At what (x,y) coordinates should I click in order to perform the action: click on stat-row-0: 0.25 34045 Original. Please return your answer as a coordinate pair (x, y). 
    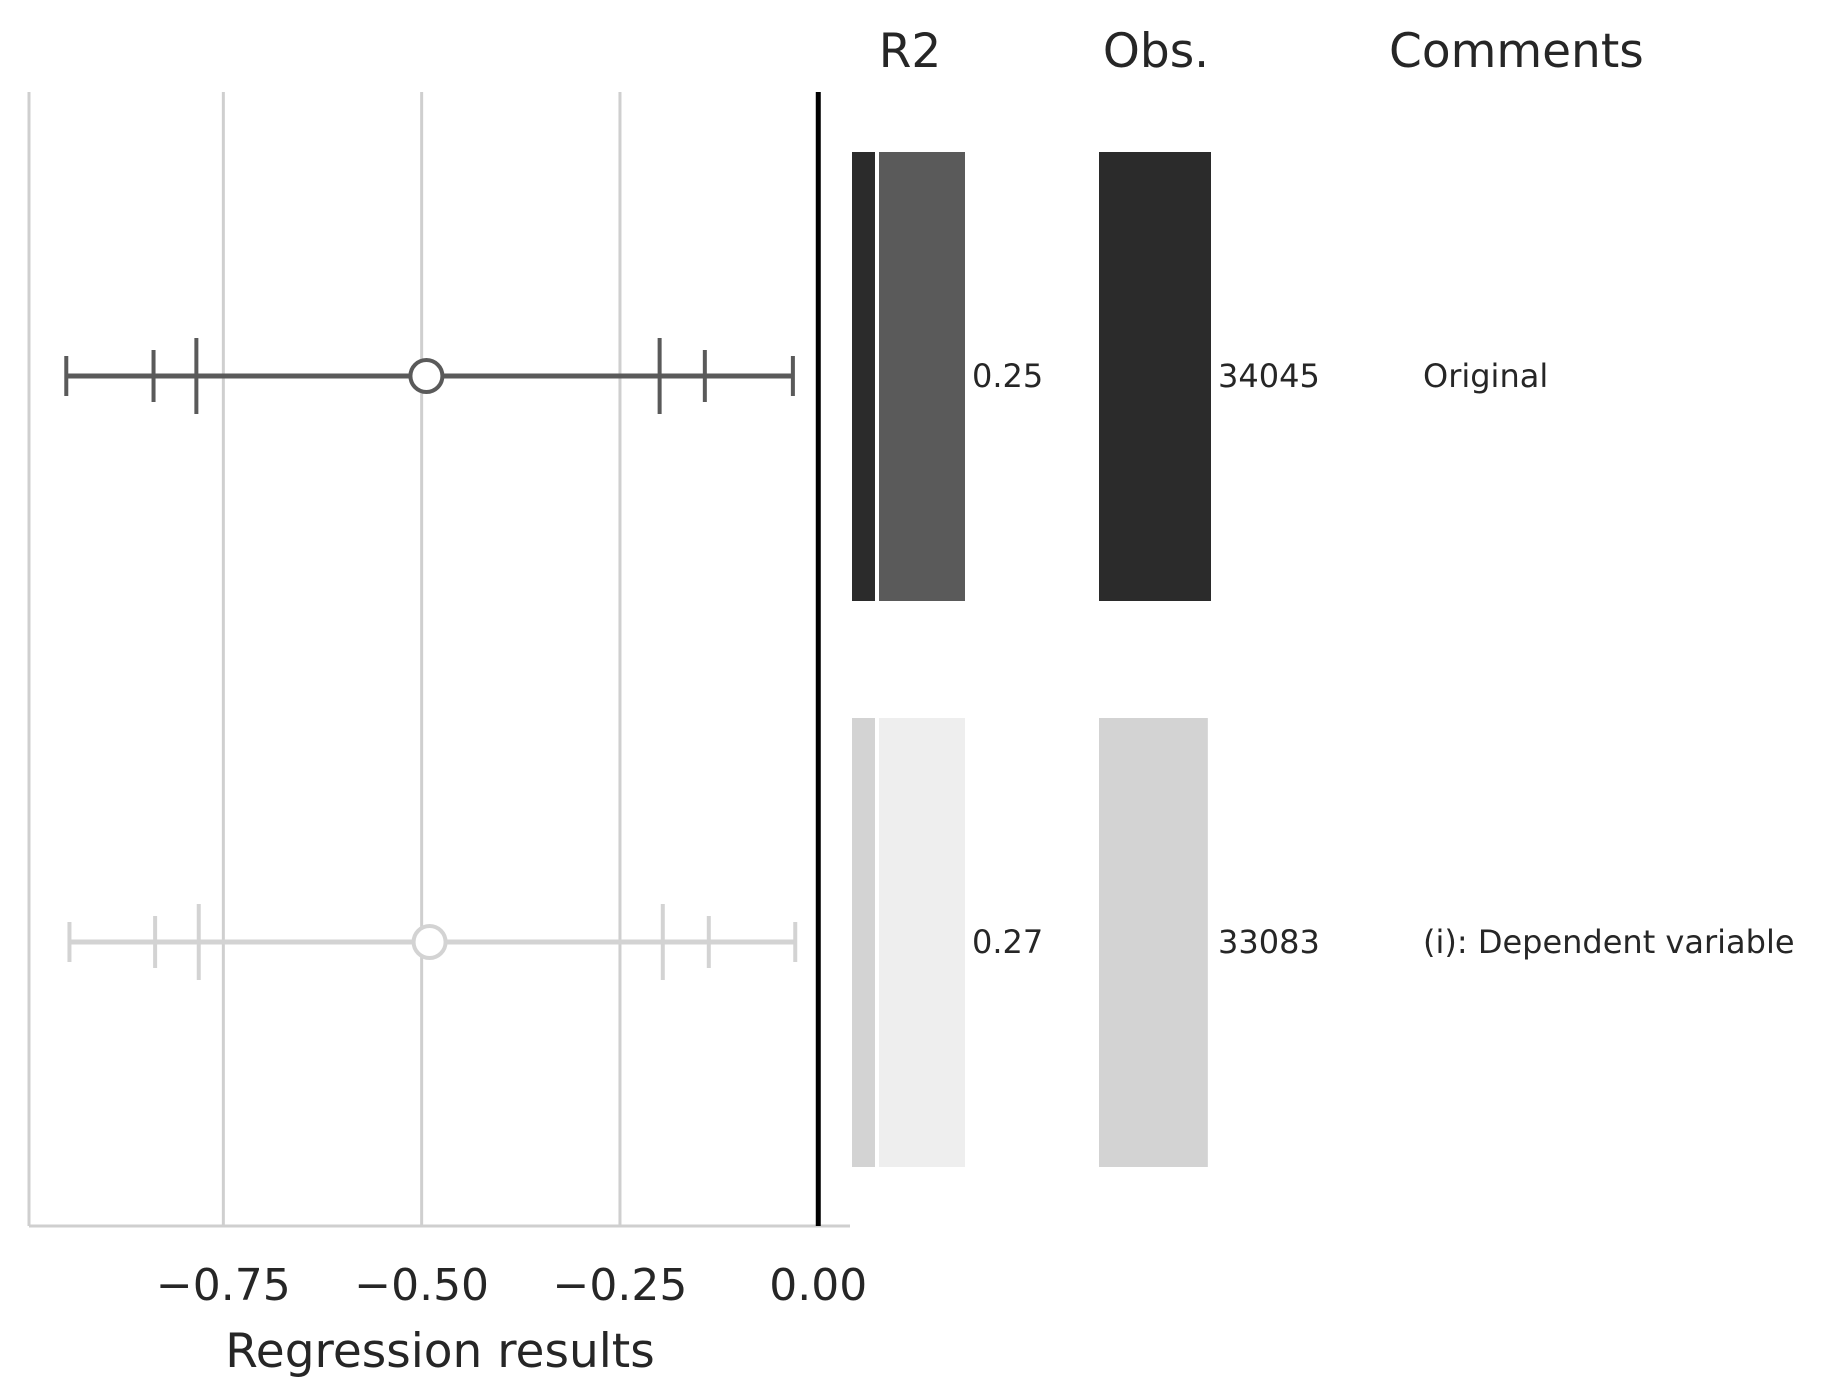
    Looking at the image, I should click on (1200, 376).